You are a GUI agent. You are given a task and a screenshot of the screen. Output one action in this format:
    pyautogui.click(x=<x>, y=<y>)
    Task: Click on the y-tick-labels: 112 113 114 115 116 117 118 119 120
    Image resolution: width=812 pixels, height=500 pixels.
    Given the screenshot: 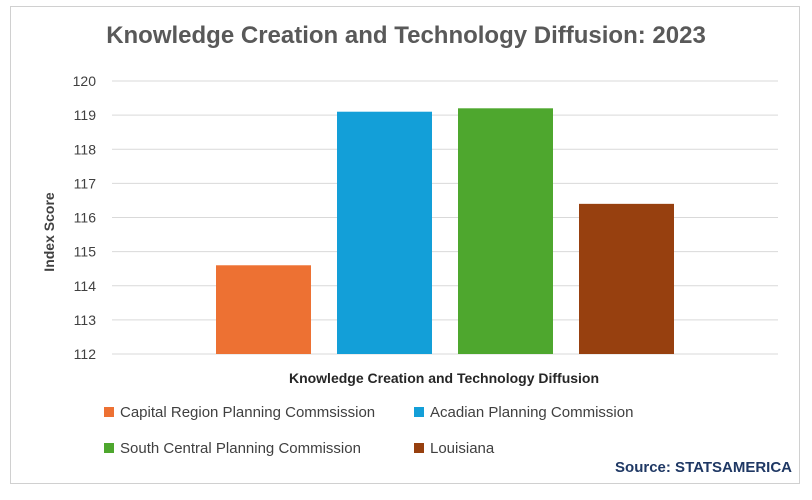 What is the action you would take?
    pyautogui.click(x=85, y=217)
    